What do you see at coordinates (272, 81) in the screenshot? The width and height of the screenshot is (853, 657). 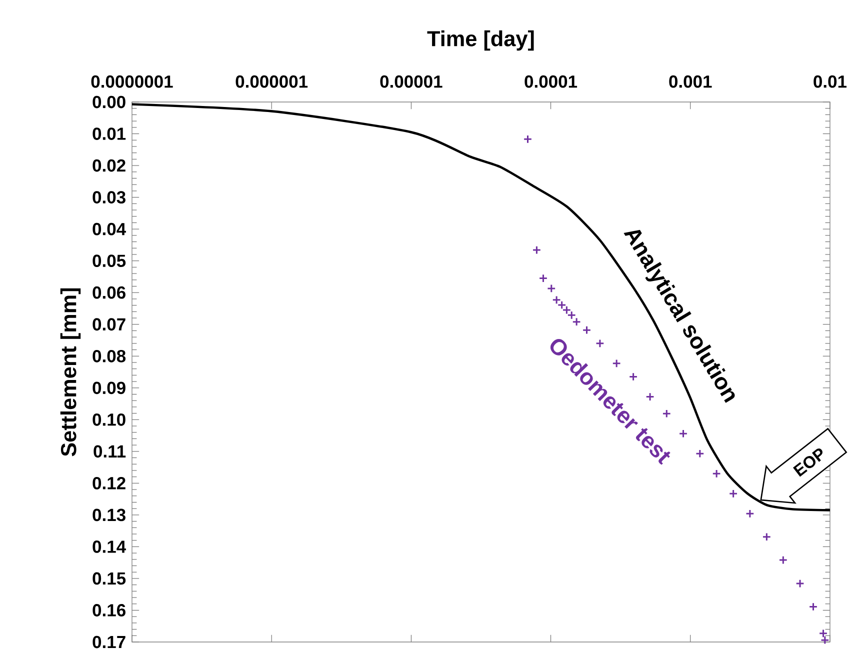 I see `x-tick-label: 0.000001` at bounding box center [272, 81].